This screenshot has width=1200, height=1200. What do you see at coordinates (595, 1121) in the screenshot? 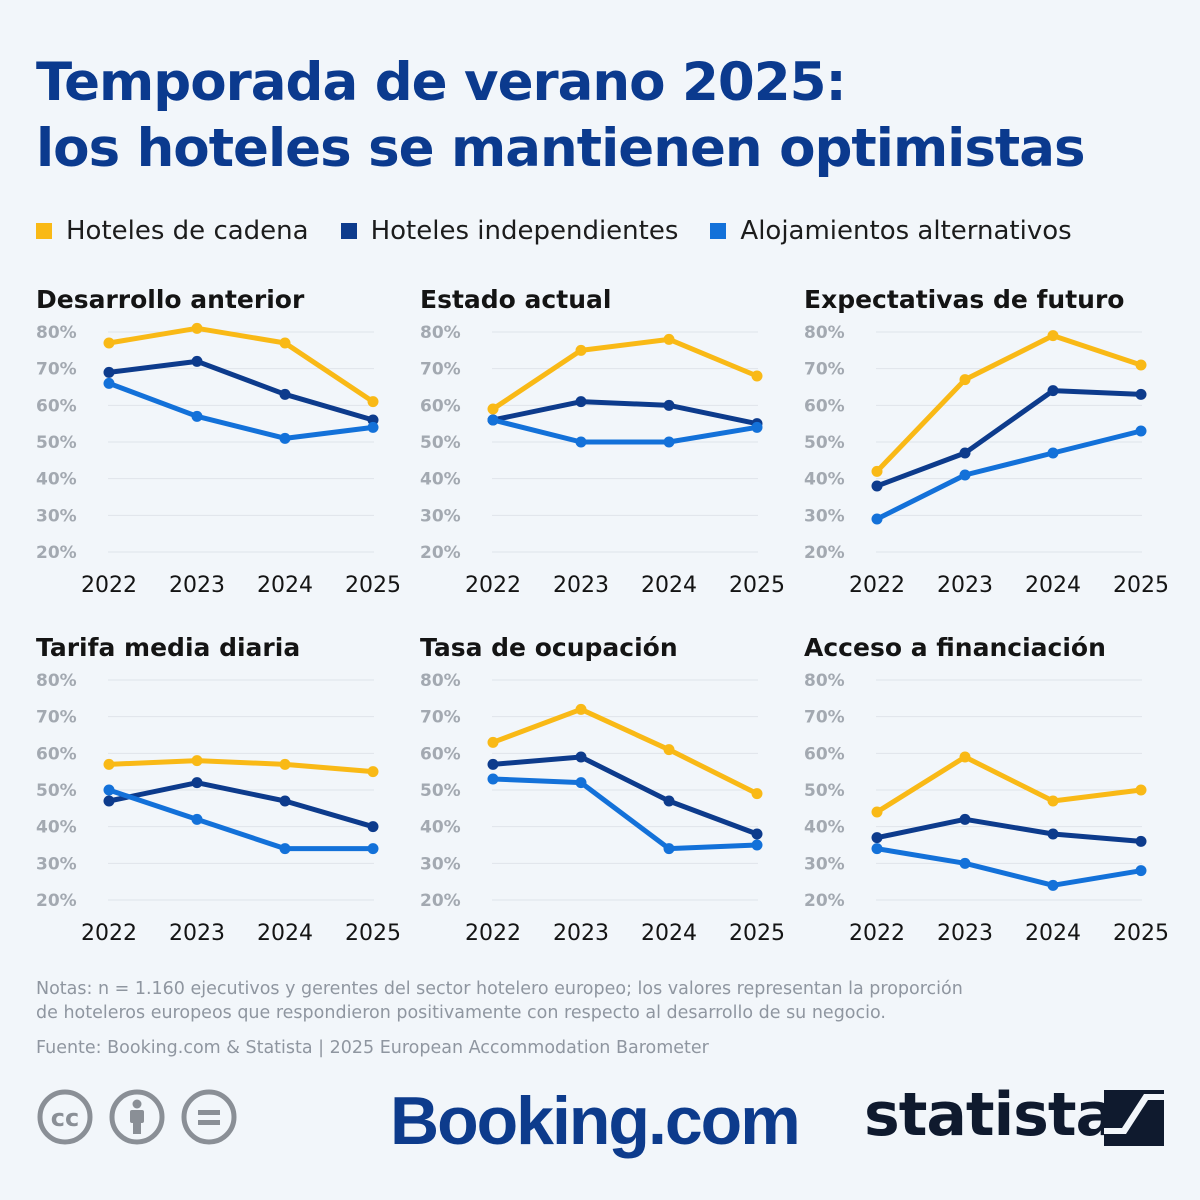
I see `booking-logo: Booking.com` at bounding box center [595, 1121].